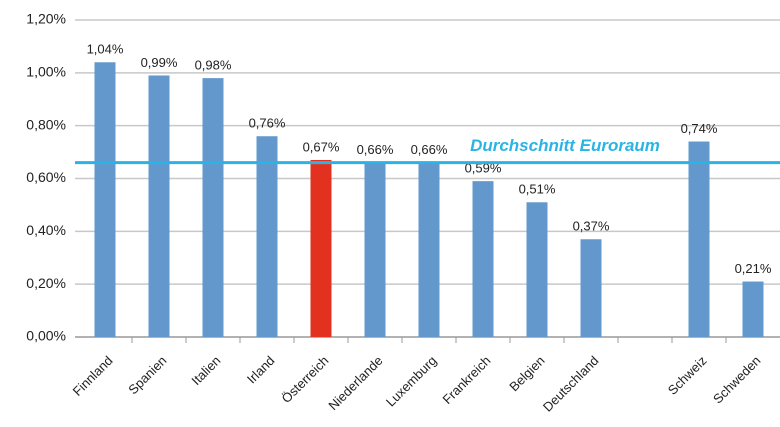 The height and width of the screenshot is (427, 780). I want to click on x-tick-label: Österreich, so click(305, 379).